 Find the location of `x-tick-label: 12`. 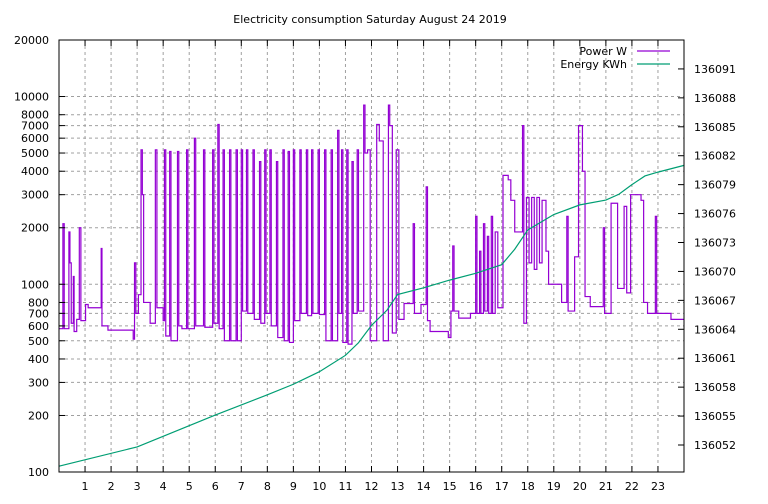

x-tick-label: 12 is located at coordinates (372, 486).